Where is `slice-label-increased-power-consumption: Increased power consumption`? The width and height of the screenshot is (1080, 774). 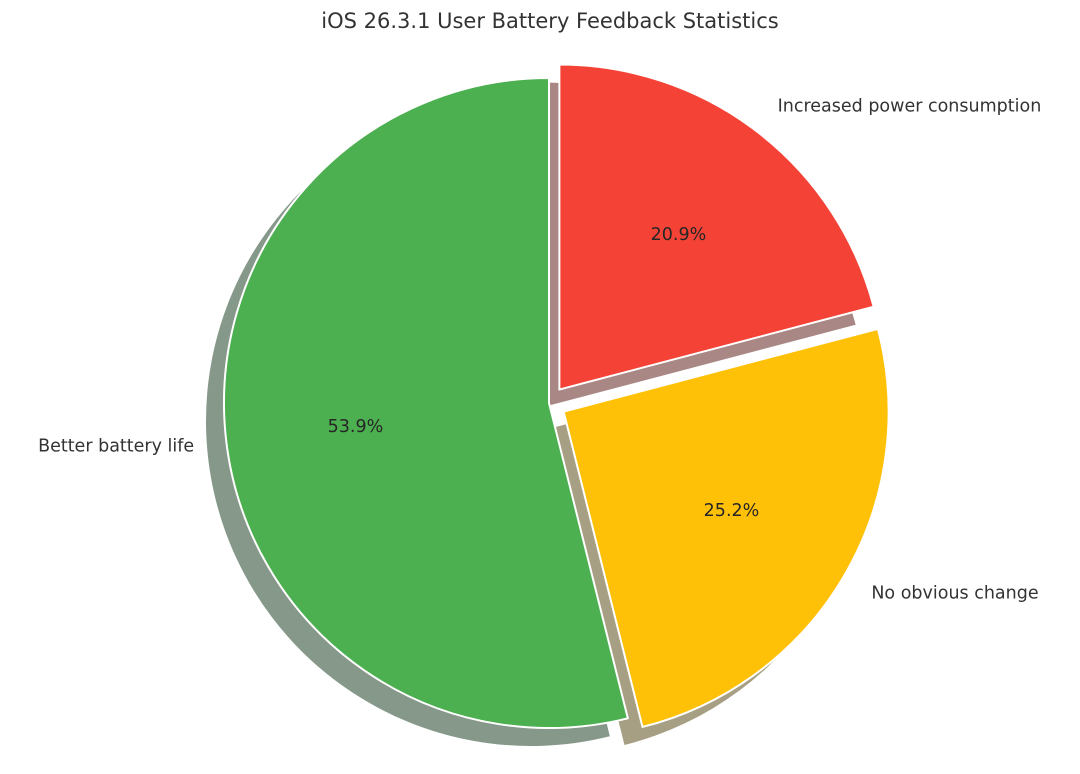 slice-label-increased-power-consumption: Increased power consumption is located at coordinates (910, 106).